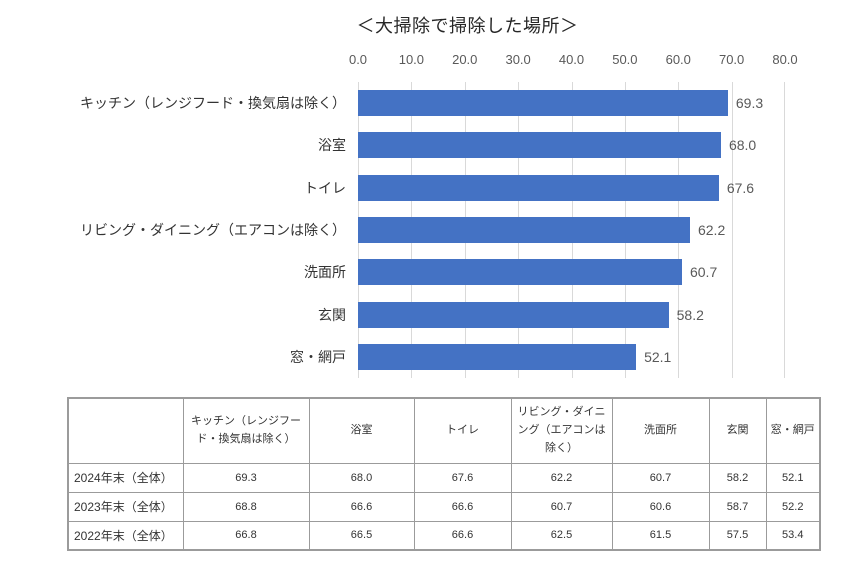 Image resolution: width=868 pixels, height=575 pixels. I want to click on bar-value-label: 62.2, so click(711, 229).